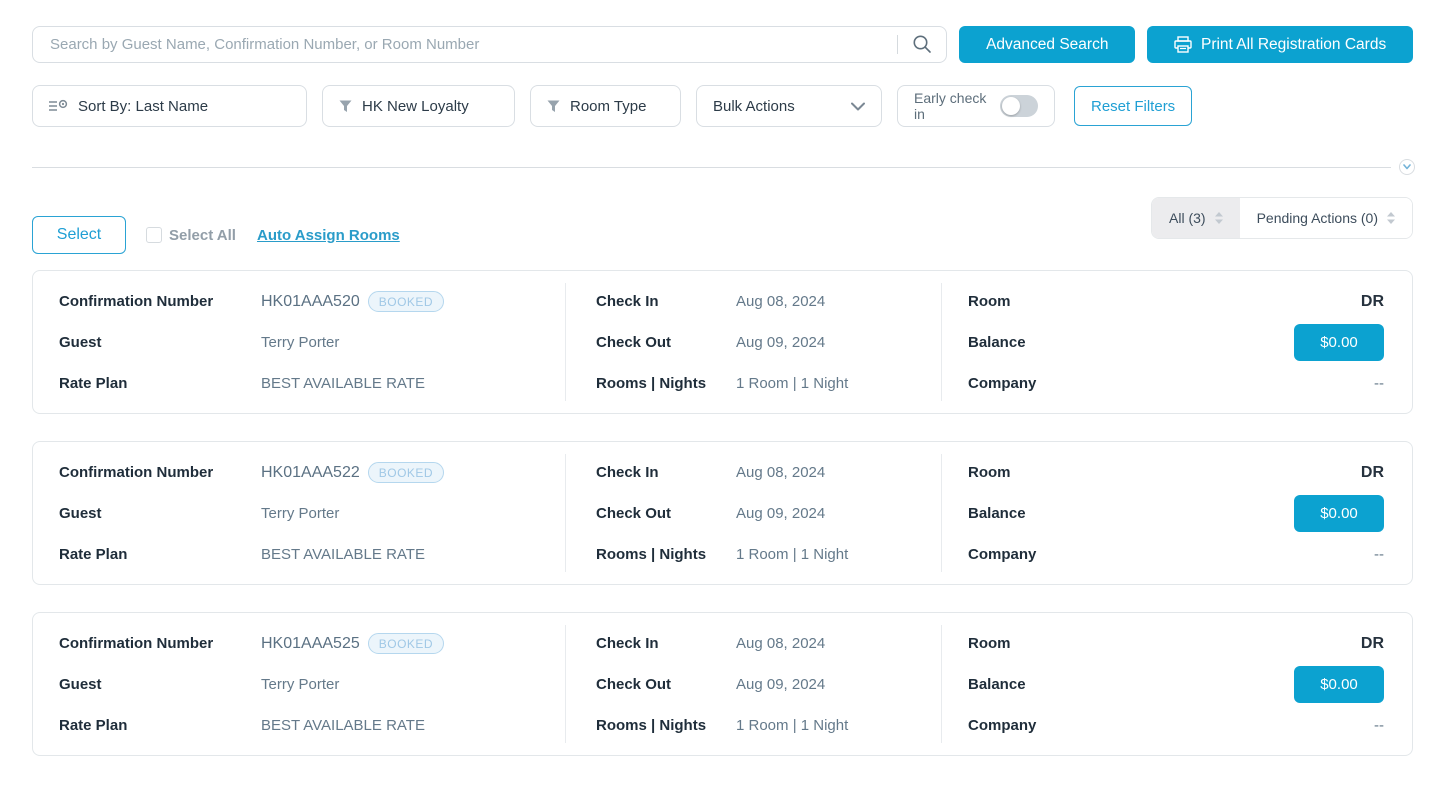  What do you see at coordinates (418, 106) in the screenshot?
I see `loyalty-filter: HK New Loyalty` at bounding box center [418, 106].